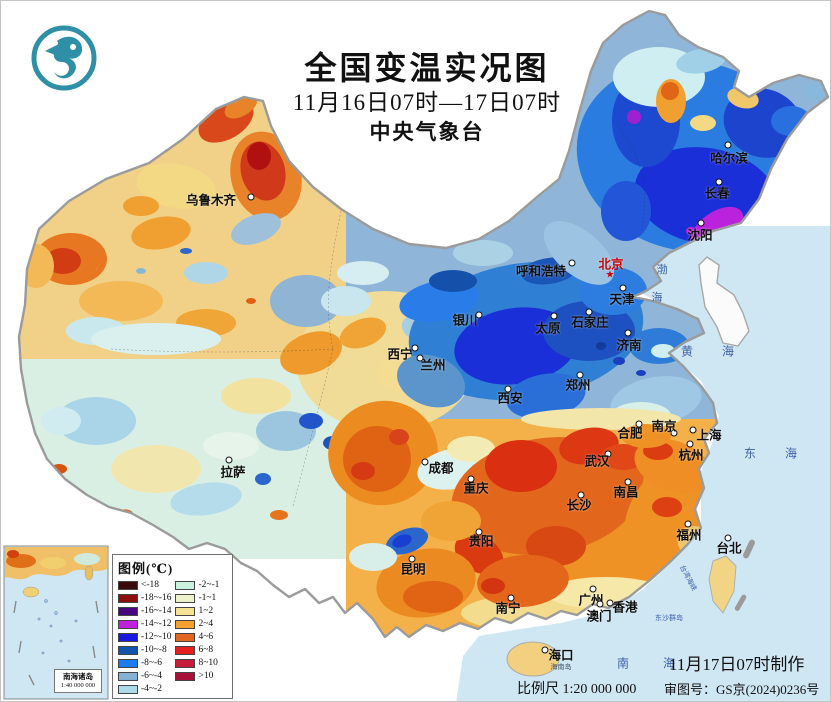 The width and height of the screenshot is (831, 702). What do you see at coordinates (206, 624) in the screenshot?
I see `legend-label: 2~4` at bounding box center [206, 624].